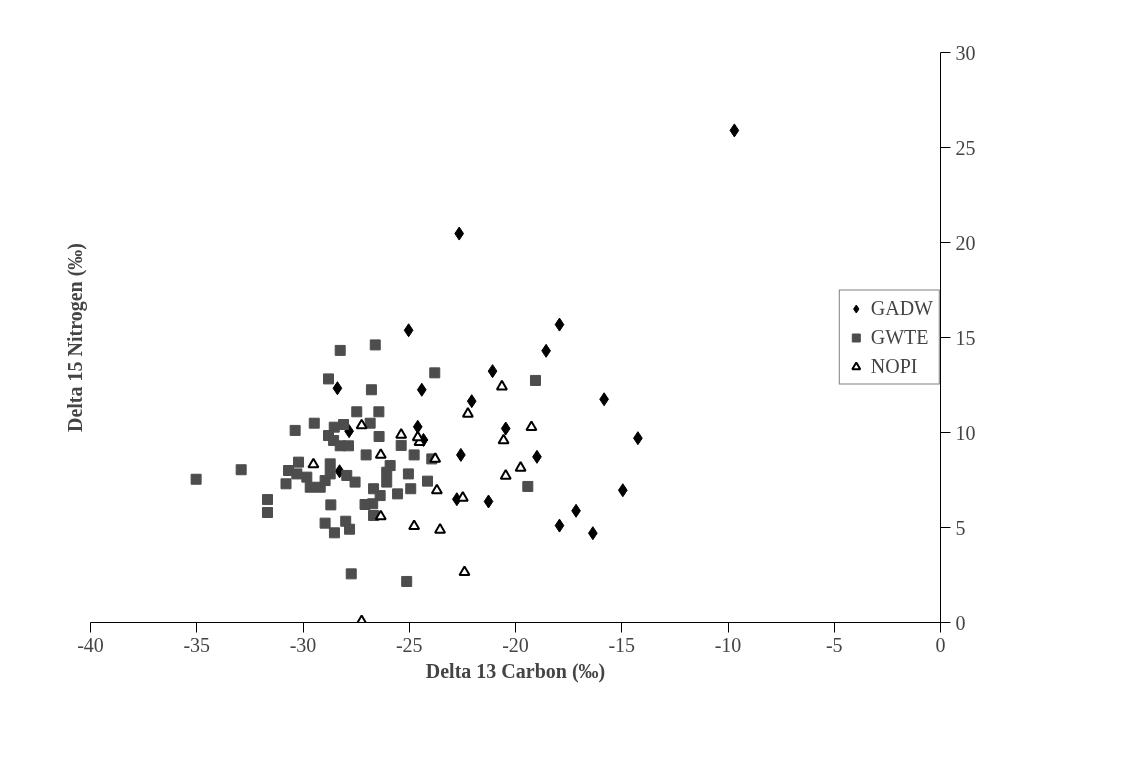 This screenshot has width=1139, height=763. What do you see at coordinates (728, 644) in the screenshot?
I see `x-tick-label: -10` at bounding box center [728, 644].